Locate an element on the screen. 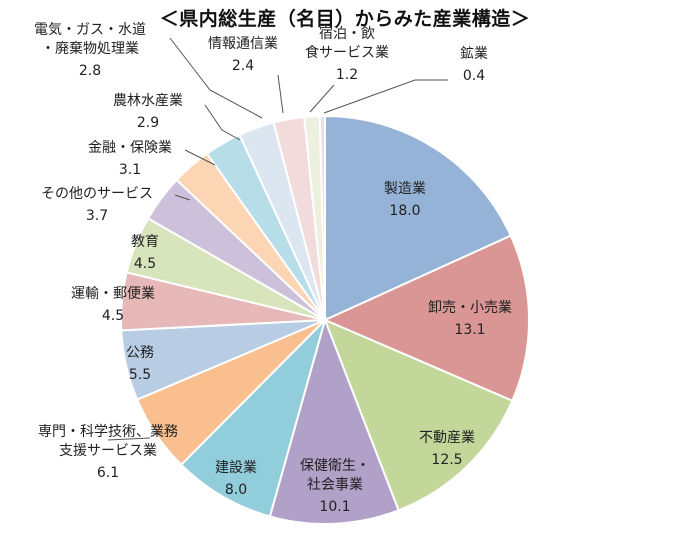 The image size is (690, 560). slice-label-15: 宿泊・飲食サービス業 1.2 is located at coordinates (347, 54).